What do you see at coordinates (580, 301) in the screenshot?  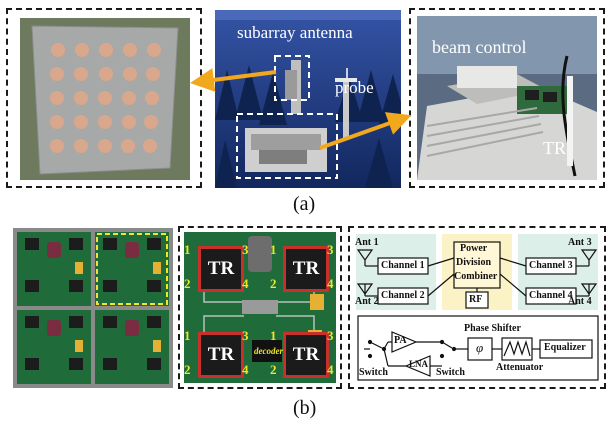 I see `ant4-label: Ant 4` at bounding box center [580, 301].